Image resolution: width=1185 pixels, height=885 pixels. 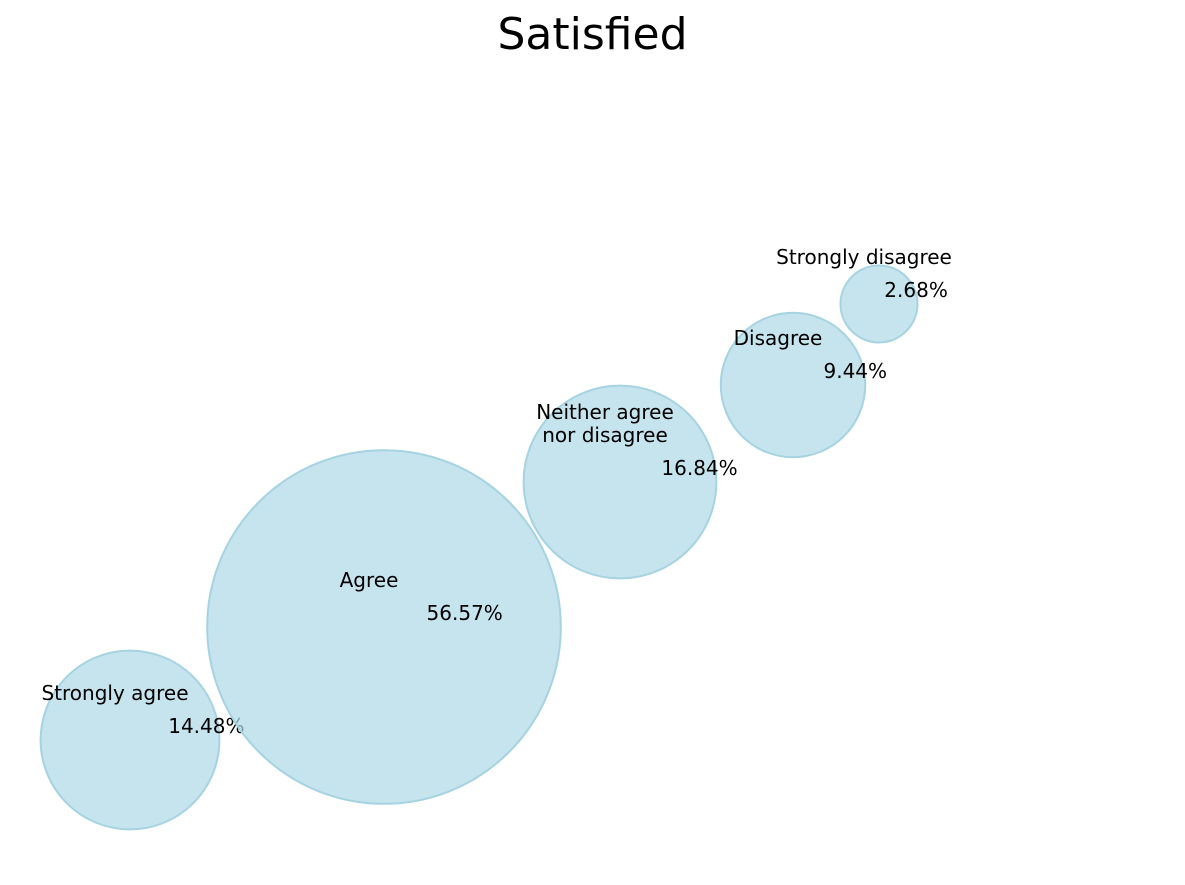 What do you see at coordinates (864, 257) in the screenshot?
I see `bubble-label-strongly-disagree: Strongly disagree` at bounding box center [864, 257].